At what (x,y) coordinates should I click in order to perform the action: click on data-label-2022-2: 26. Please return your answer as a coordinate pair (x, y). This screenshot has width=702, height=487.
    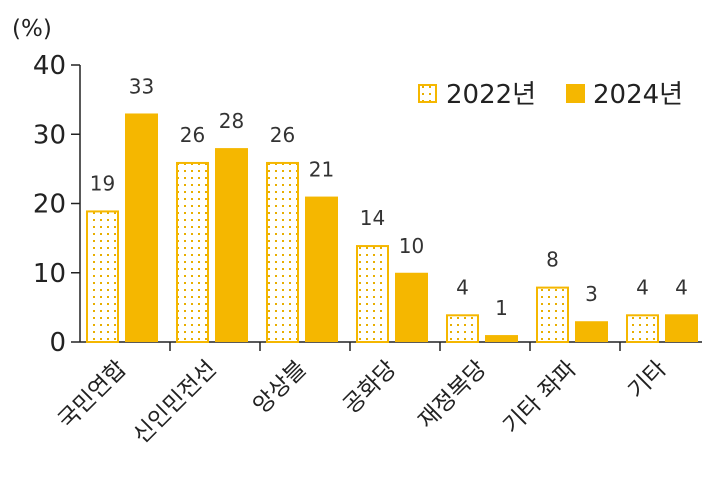
    Looking at the image, I should click on (282, 135).